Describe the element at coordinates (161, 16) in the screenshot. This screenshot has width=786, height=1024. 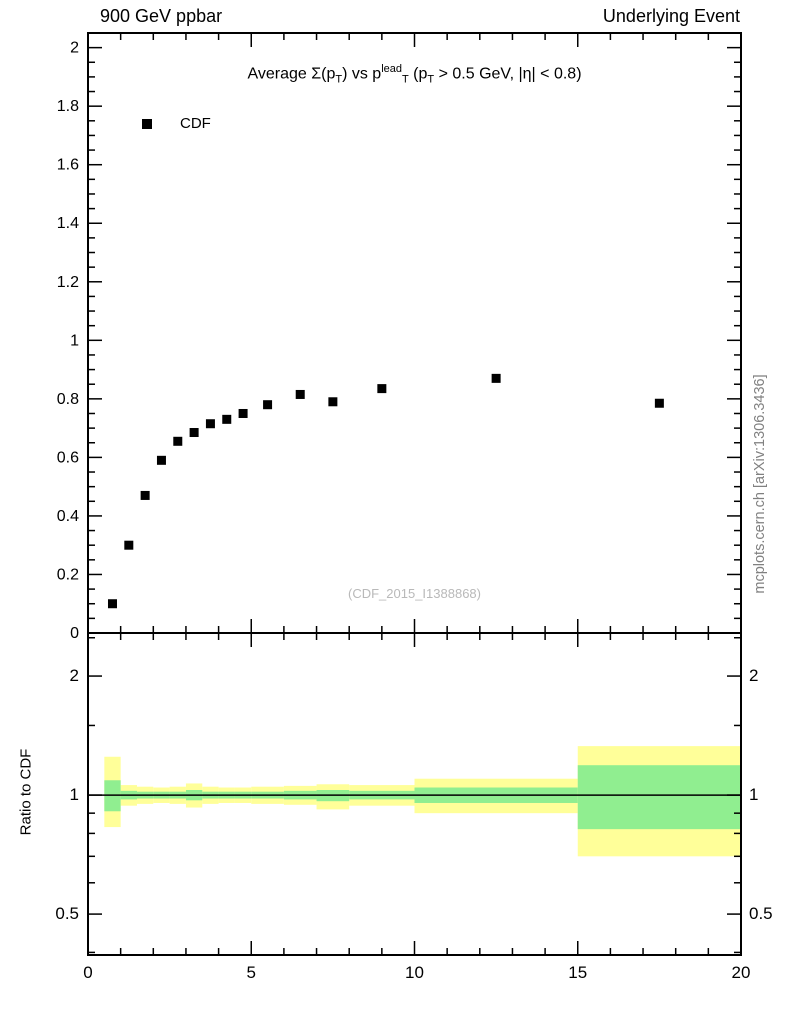
I see `beam-energy-label: 900 GeV ppbar` at that location.